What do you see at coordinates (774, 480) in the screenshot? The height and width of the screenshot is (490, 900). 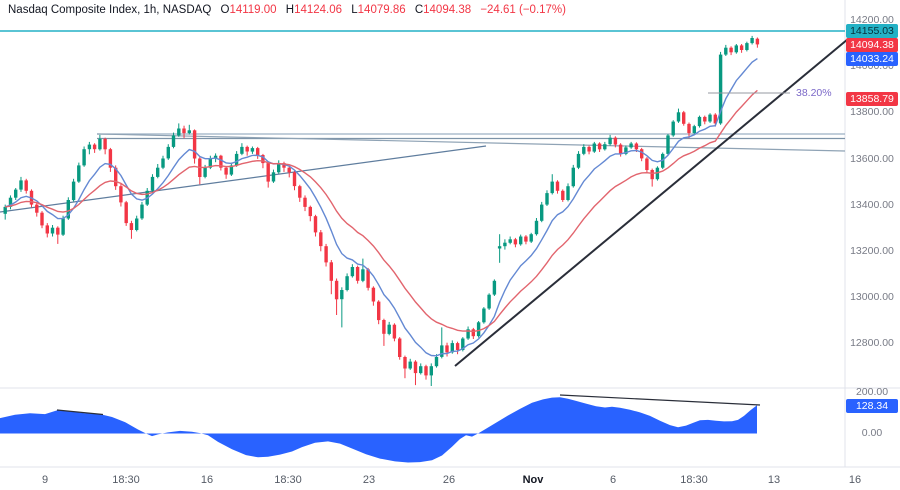 I see `time-axis-label: 13` at bounding box center [774, 480].